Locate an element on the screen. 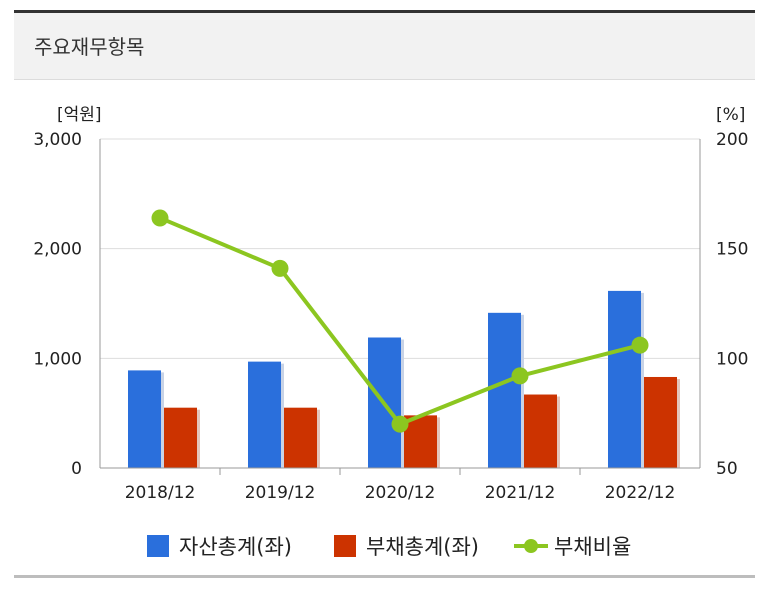 Image resolution: width=760 pixels, height=592 pixels. liability-swatch is located at coordinates (345, 546).